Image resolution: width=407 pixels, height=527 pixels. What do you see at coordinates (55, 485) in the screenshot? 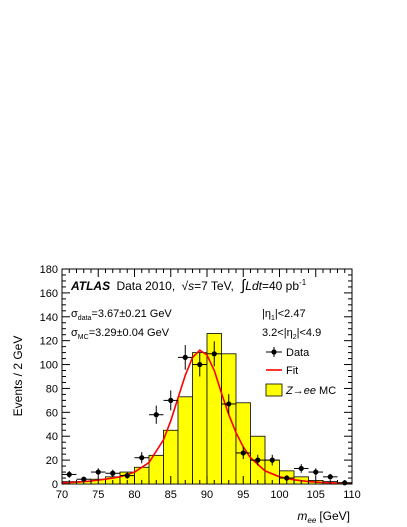
I see `y-tick-label: 0` at bounding box center [55, 485].